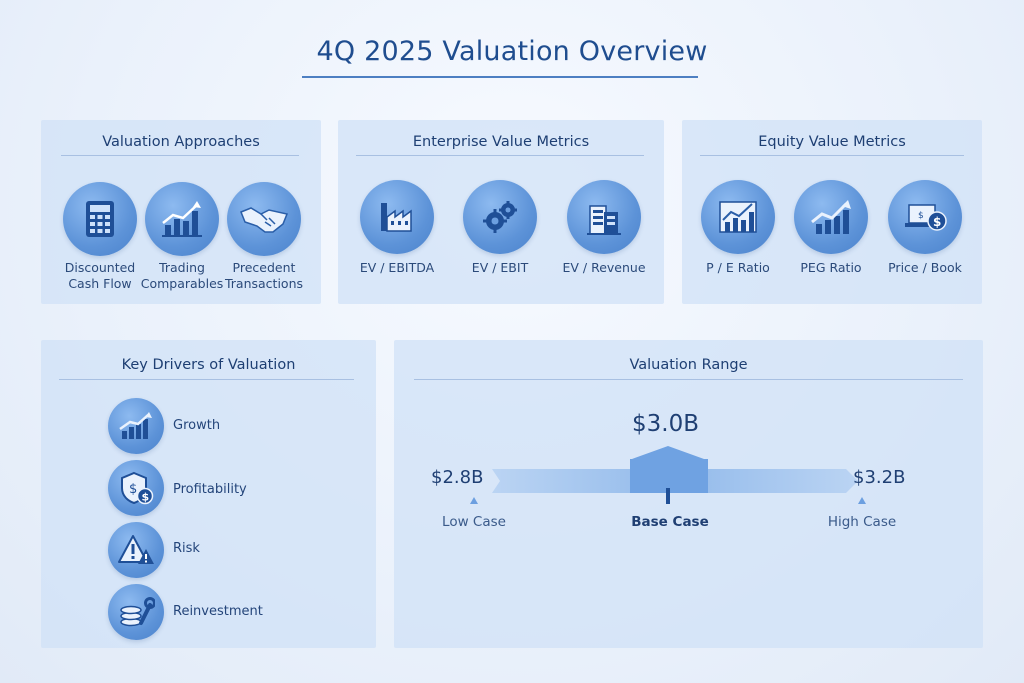 The width and height of the screenshot is (1024, 683). I want to click on warning-icon, so click(136, 550).